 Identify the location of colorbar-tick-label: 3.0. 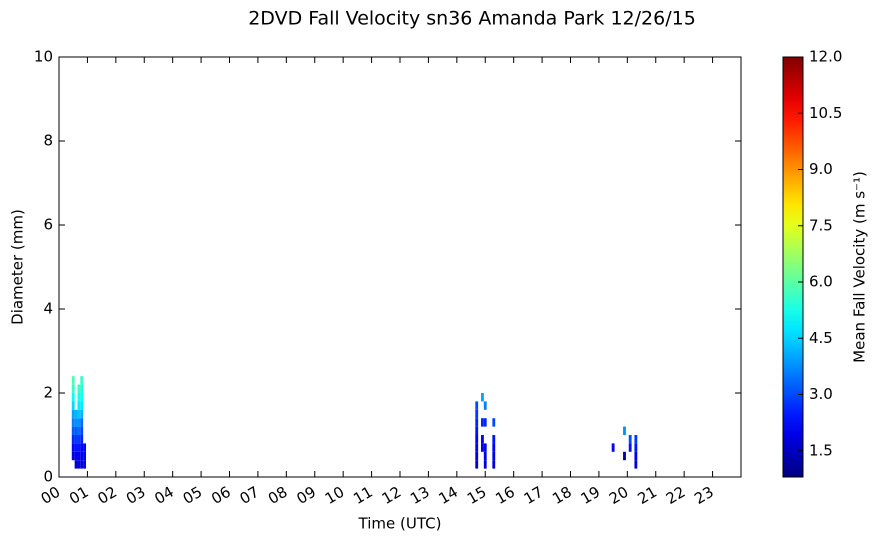
(821, 394).